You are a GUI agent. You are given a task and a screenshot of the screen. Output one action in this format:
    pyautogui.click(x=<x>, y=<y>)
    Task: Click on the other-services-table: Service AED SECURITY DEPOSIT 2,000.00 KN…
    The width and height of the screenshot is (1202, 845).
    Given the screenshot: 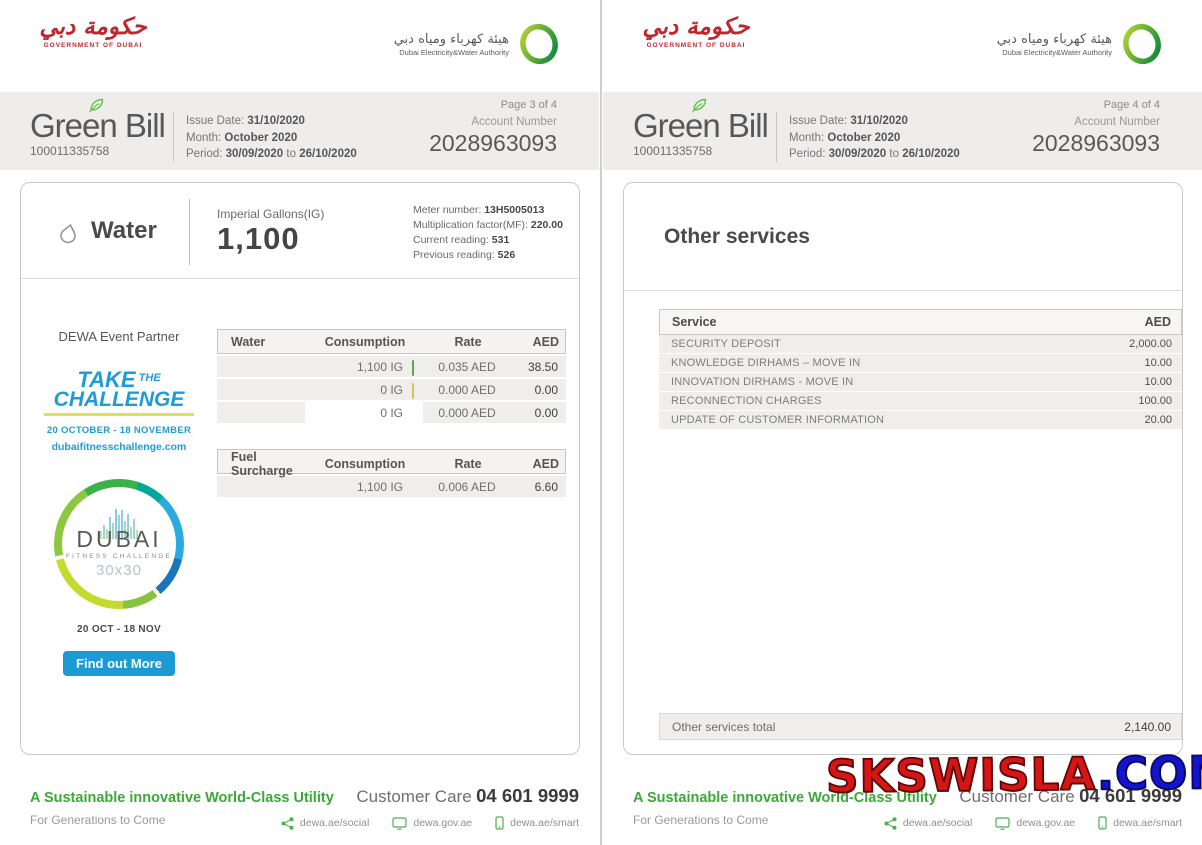 What is the action you would take?
    pyautogui.click(x=920, y=369)
    